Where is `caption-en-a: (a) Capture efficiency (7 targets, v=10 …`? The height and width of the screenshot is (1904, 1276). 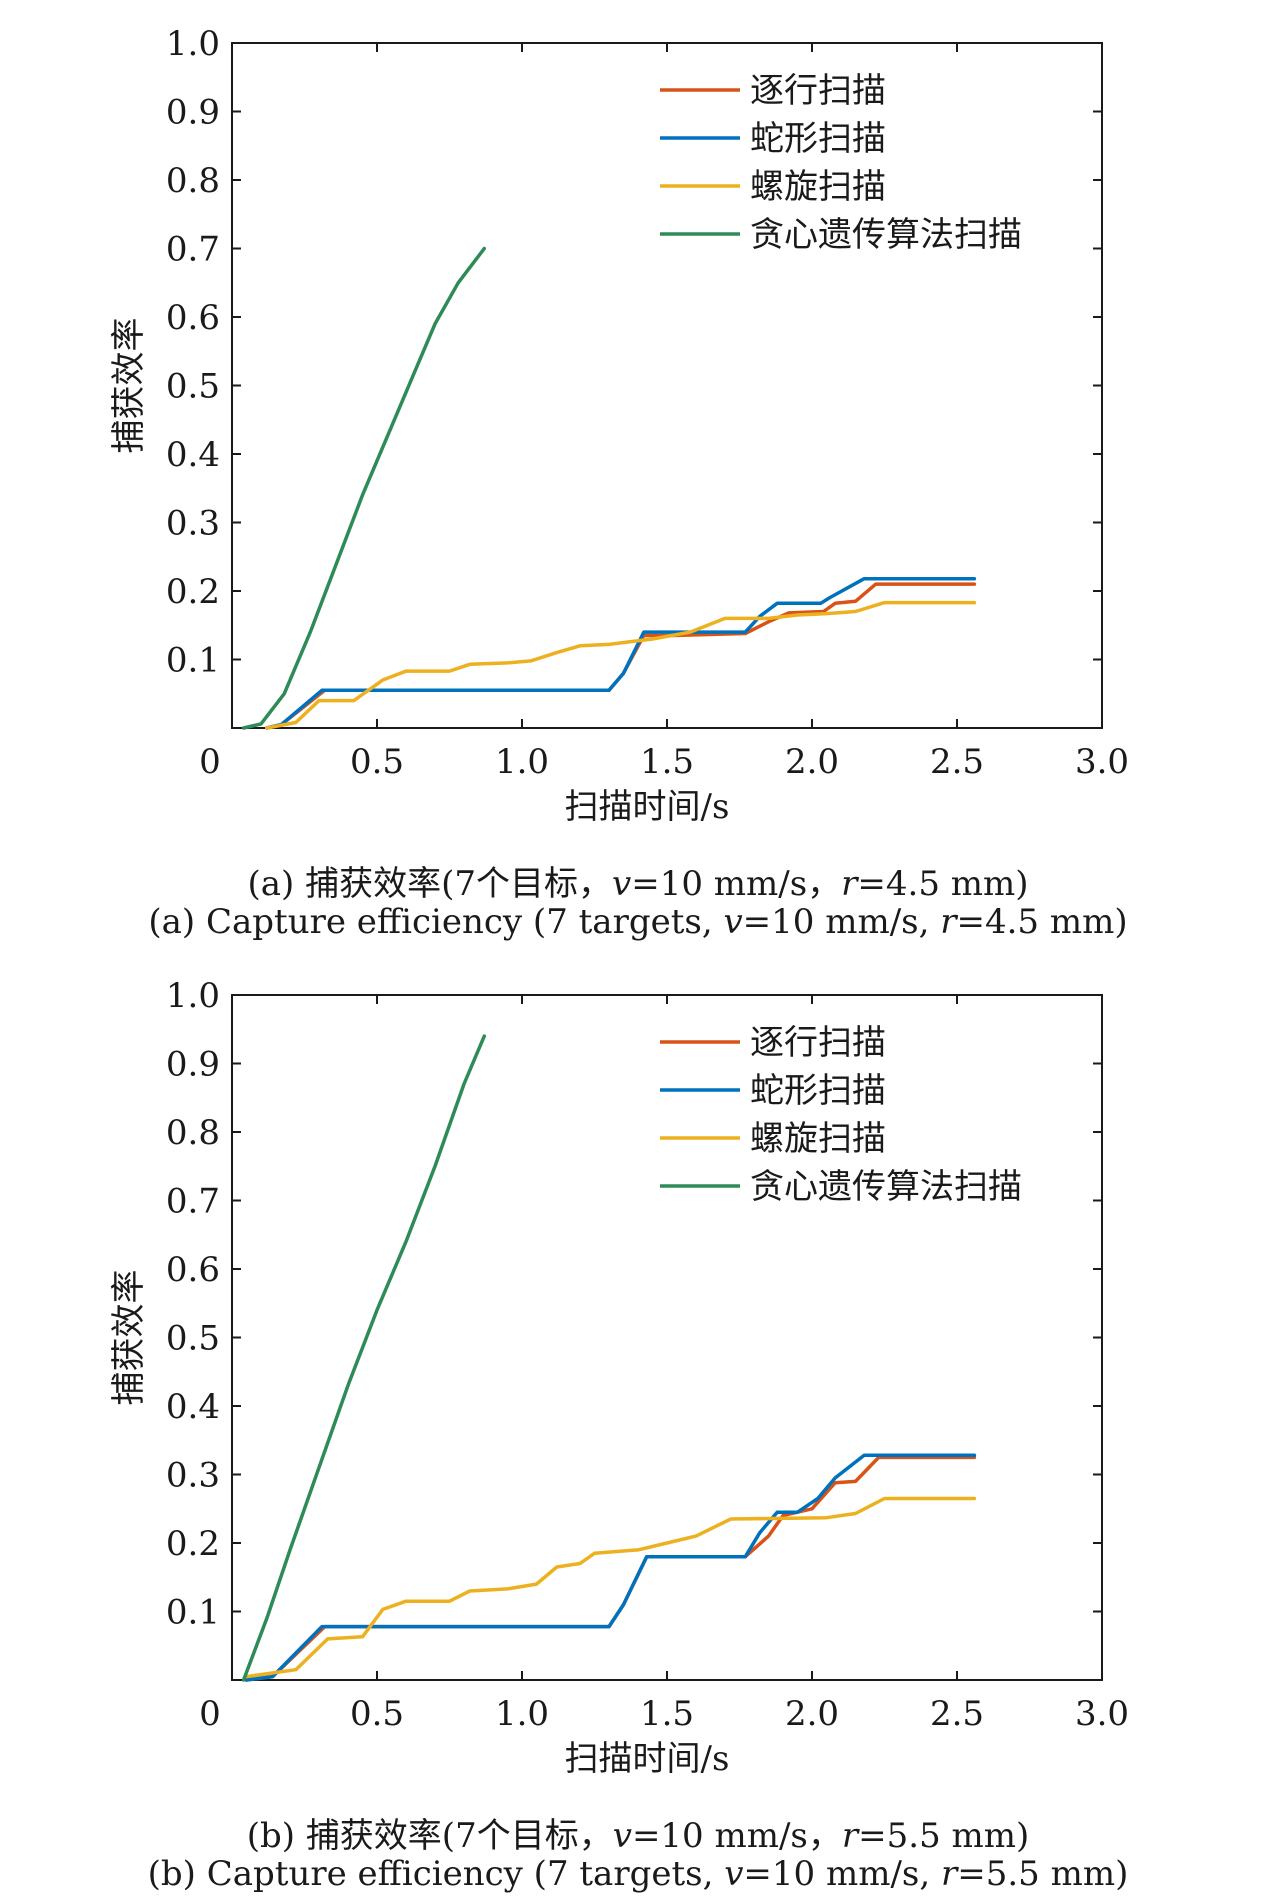 caption-en-a: (a) Capture efficiency (7 targets, v=10 … is located at coordinates (638, 922).